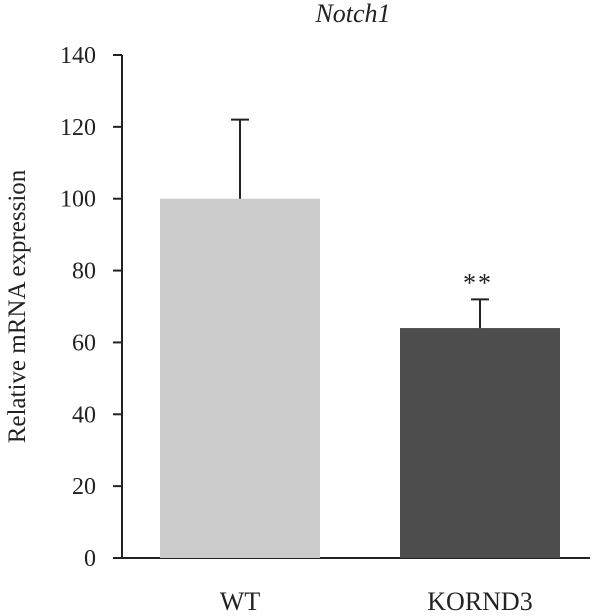 Image resolution: width=600 pixels, height=616 pixels. Describe the element at coordinates (84, 415) in the screenshot. I see `y-tick-label: 40` at that location.